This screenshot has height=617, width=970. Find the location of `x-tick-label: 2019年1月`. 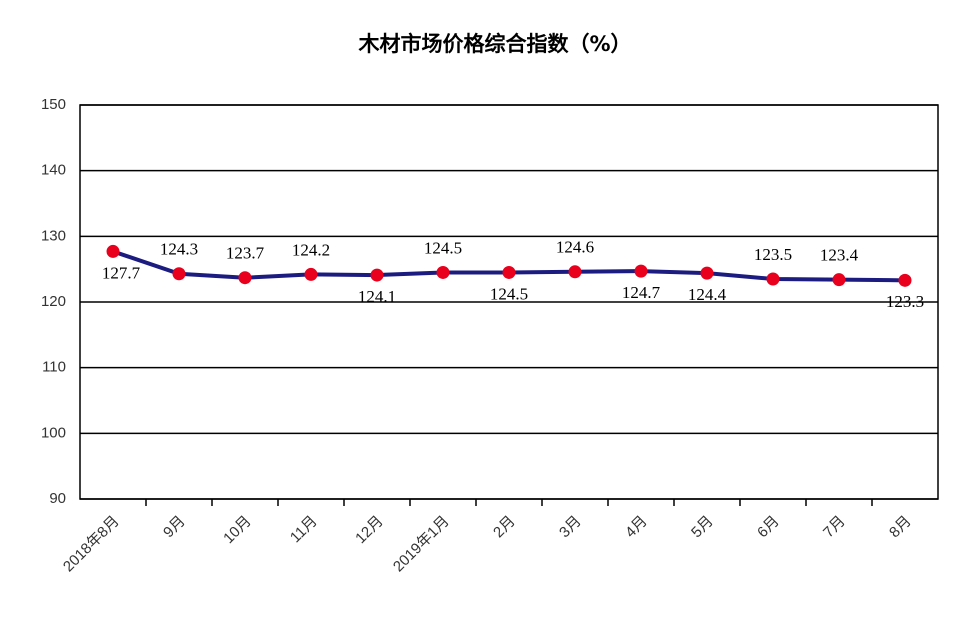

x-tick-label: 2019年1月 is located at coordinates (421, 544).